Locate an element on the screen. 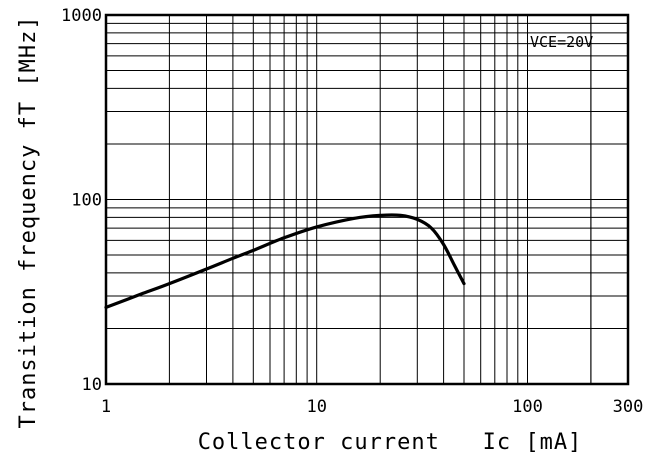  y-tick-label: 1000 is located at coordinates (81, 16).